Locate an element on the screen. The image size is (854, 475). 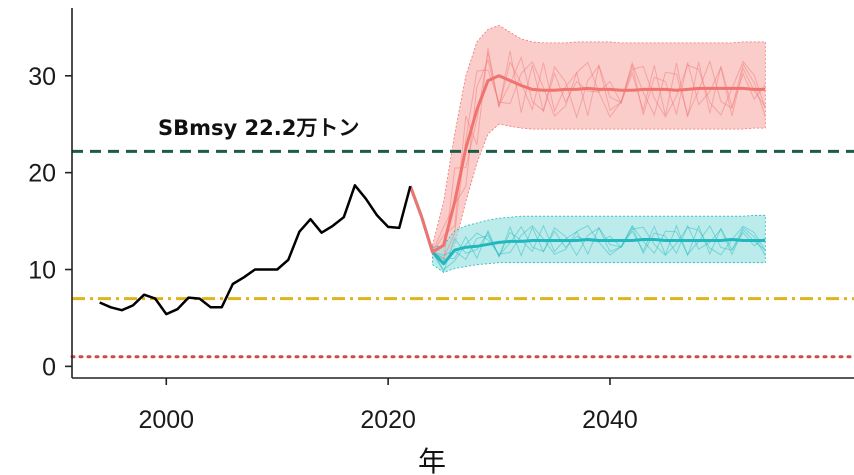
x-tick-label-0: 2000 is located at coordinates (166, 420).